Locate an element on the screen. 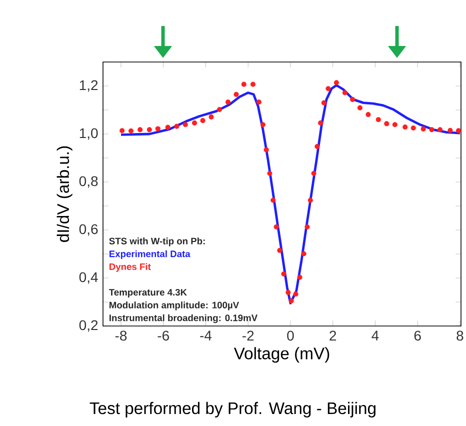  x-tick-label: 8 is located at coordinates (460, 335).